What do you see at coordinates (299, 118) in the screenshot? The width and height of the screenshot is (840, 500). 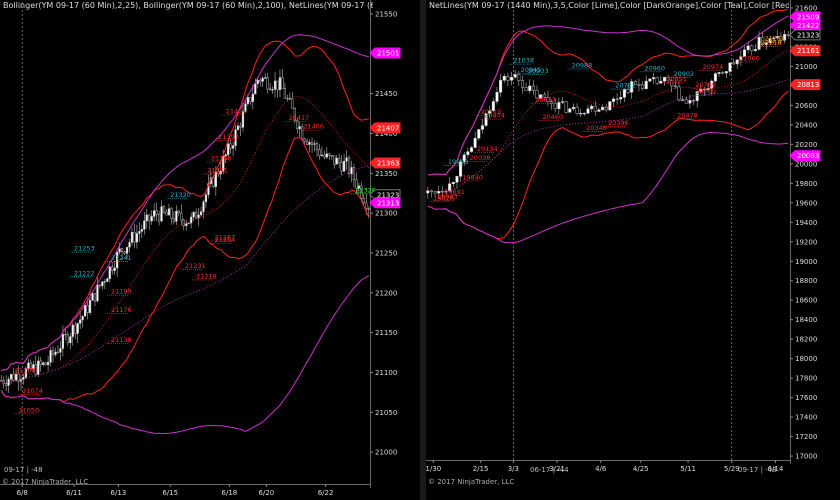 I see `net-label-21417: 21417` at bounding box center [299, 118].